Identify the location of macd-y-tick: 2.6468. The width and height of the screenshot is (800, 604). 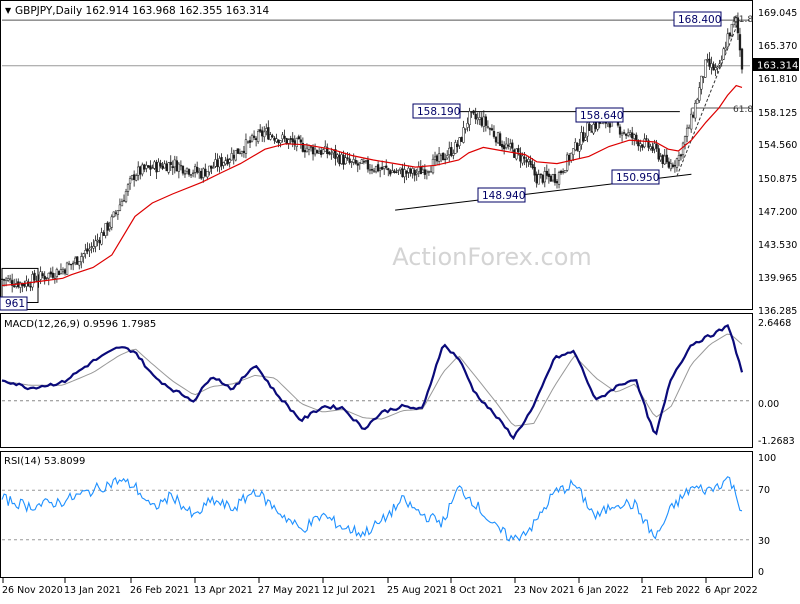
(774, 323).